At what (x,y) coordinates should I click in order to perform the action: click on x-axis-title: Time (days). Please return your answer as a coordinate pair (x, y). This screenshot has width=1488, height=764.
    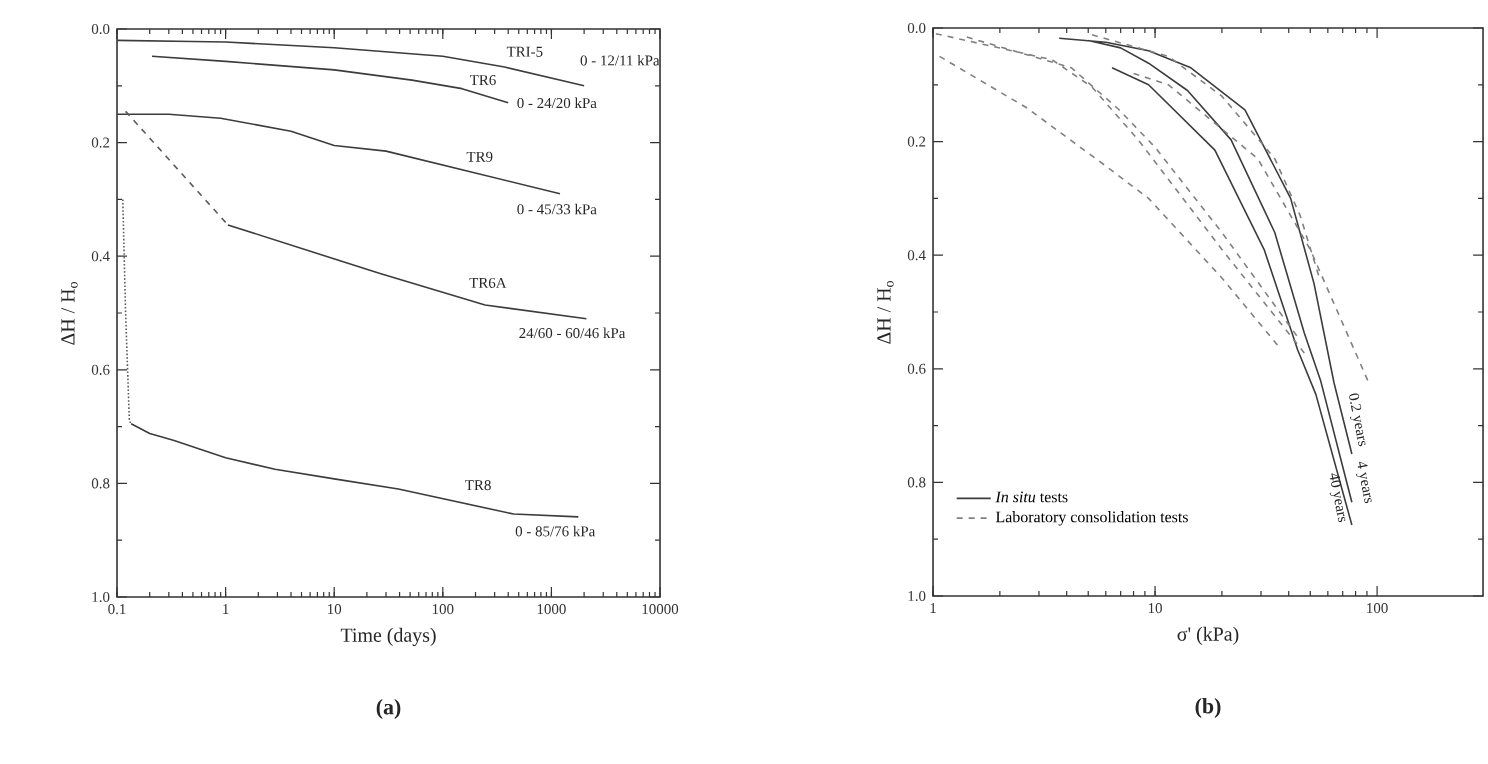
    Looking at the image, I should click on (388, 637).